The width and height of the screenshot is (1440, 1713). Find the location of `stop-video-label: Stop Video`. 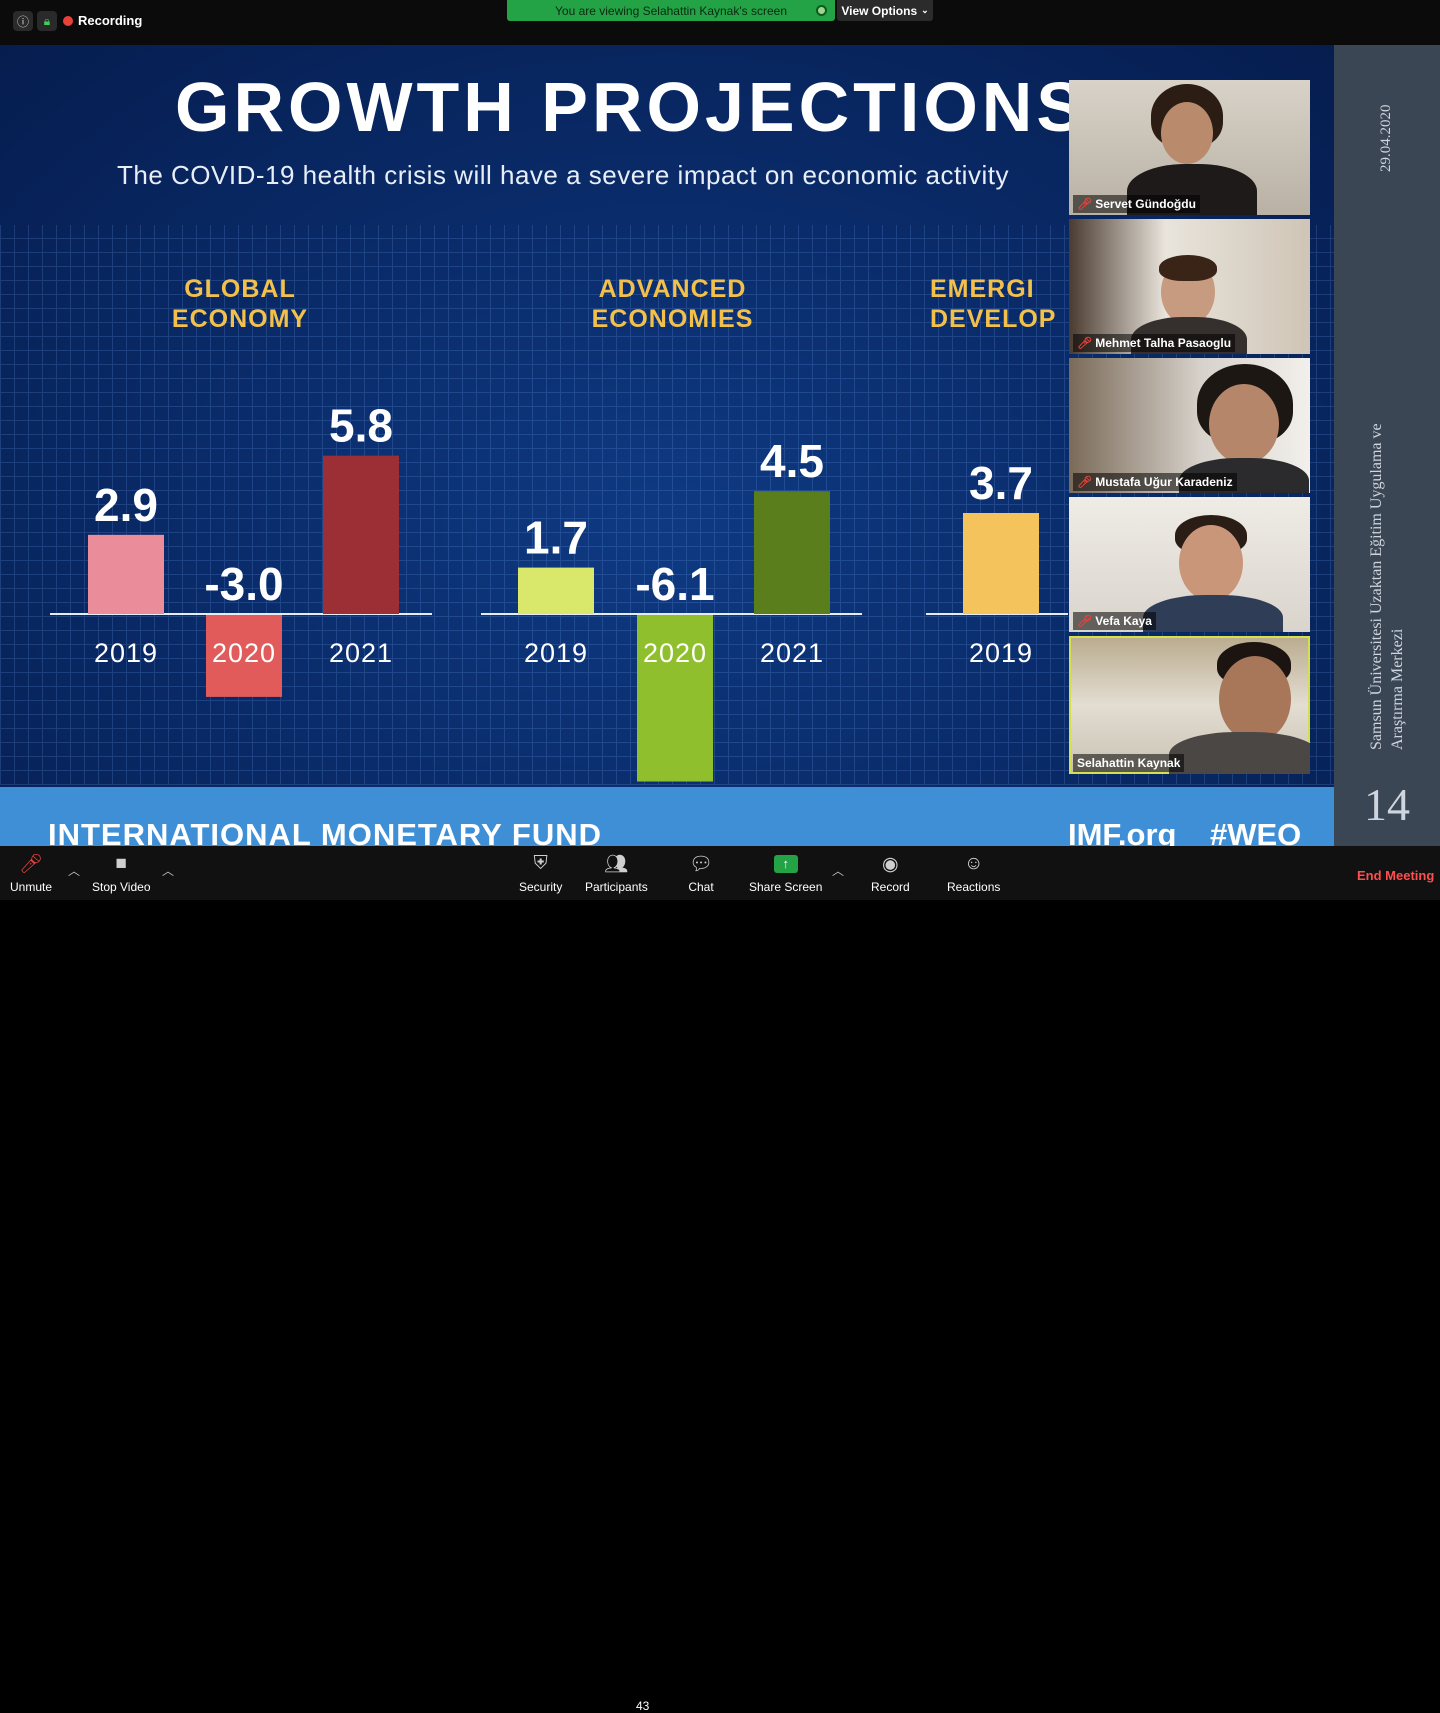

stop-video-label: Stop Video is located at coordinates (121, 887).